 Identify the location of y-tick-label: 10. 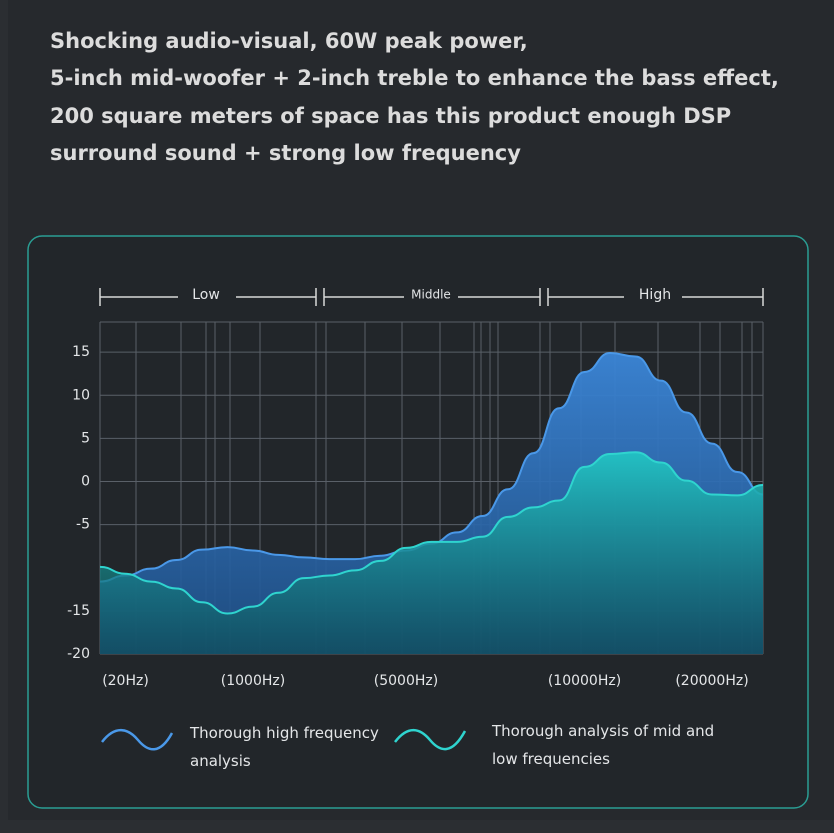
(81, 395).